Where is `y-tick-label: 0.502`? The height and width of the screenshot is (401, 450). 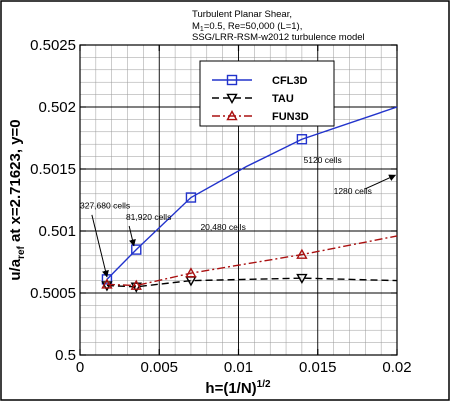 y-tick-label: 0.502 is located at coordinates (57, 107).